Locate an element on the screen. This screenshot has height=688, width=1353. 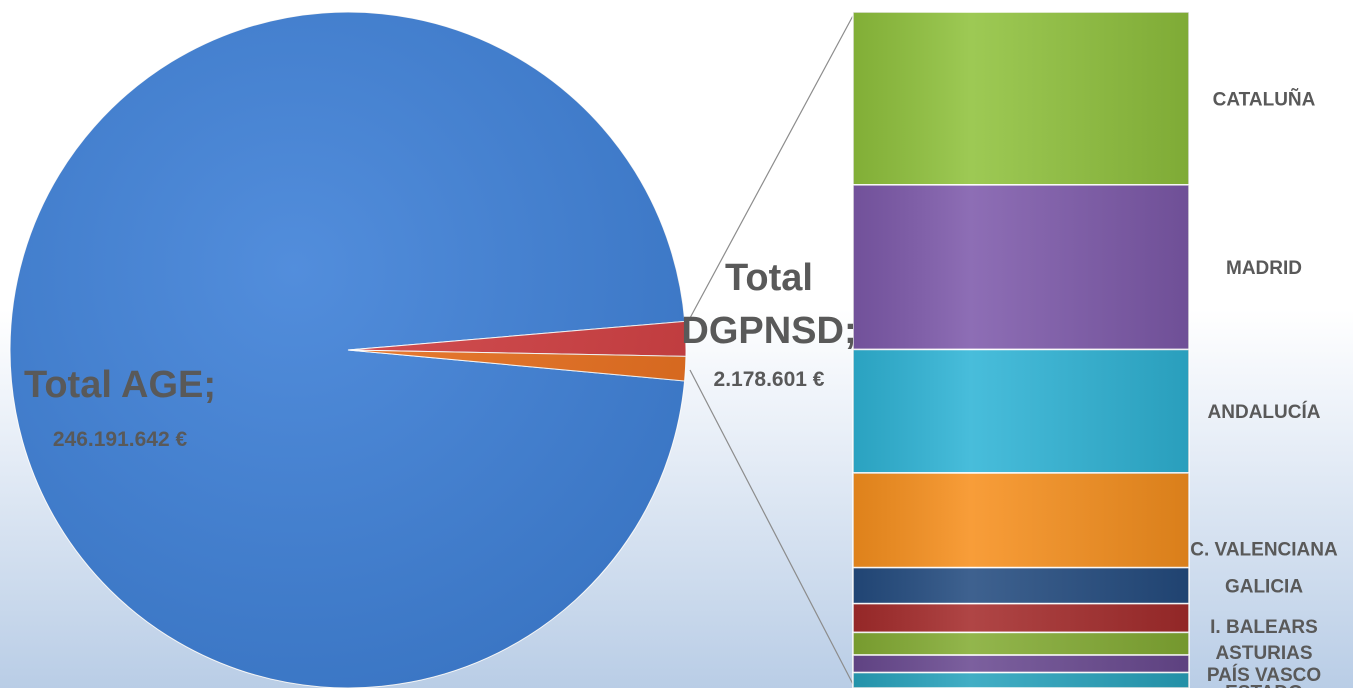
pie-label-total-age: Total AGE; 246.191.642 € is located at coordinates (120, 407).